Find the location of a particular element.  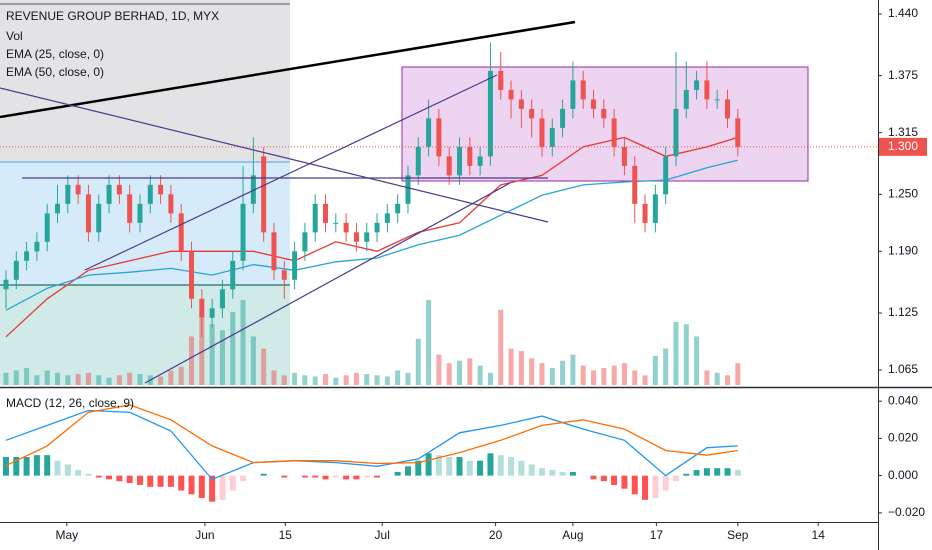

y-tick-label: 1.375 is located at coordinates (903, 75).